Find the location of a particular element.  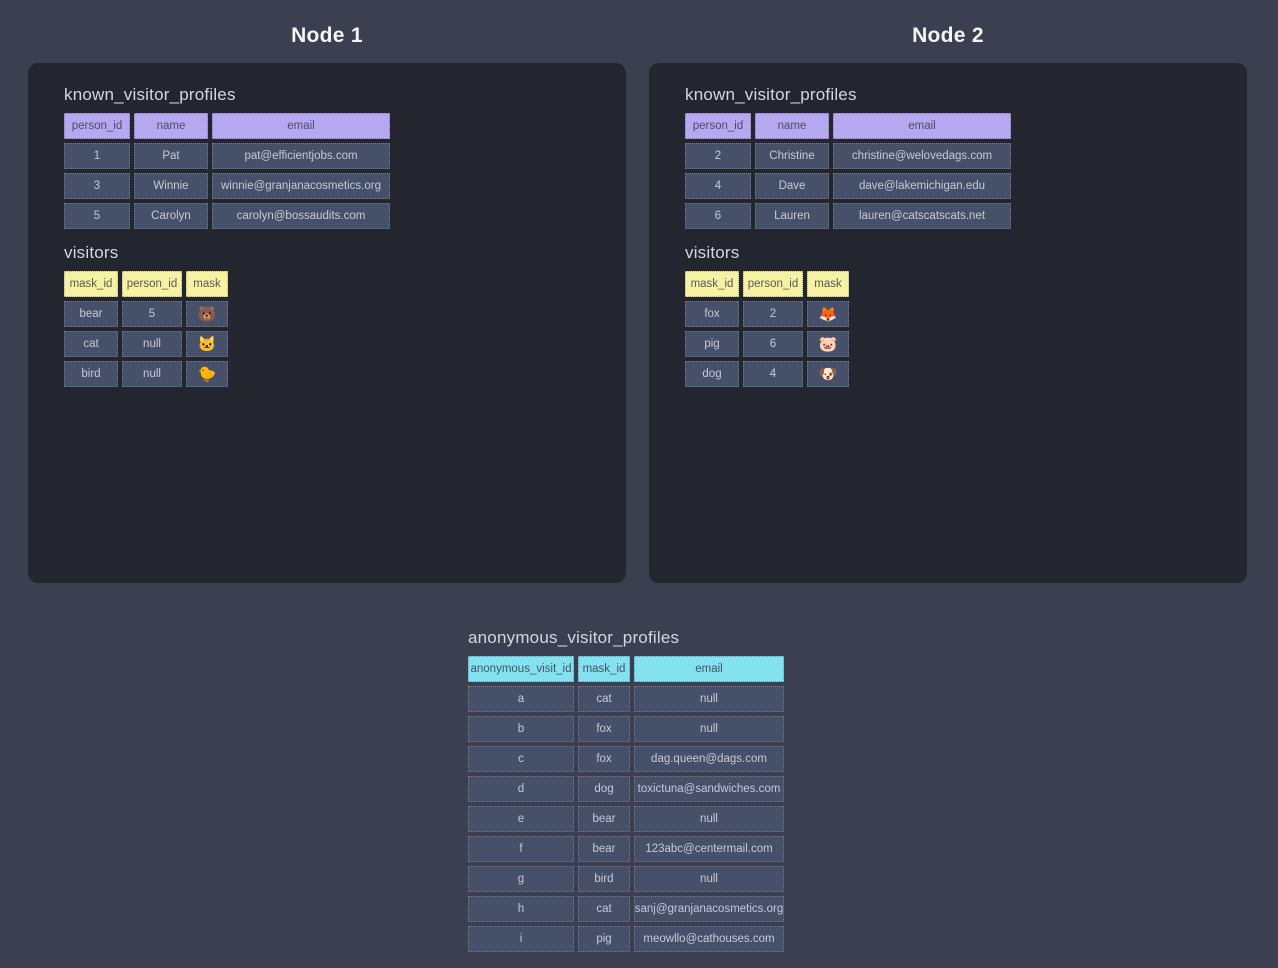

cell-email: meowllo@cathouses.com is located at coordinates (709, 939).